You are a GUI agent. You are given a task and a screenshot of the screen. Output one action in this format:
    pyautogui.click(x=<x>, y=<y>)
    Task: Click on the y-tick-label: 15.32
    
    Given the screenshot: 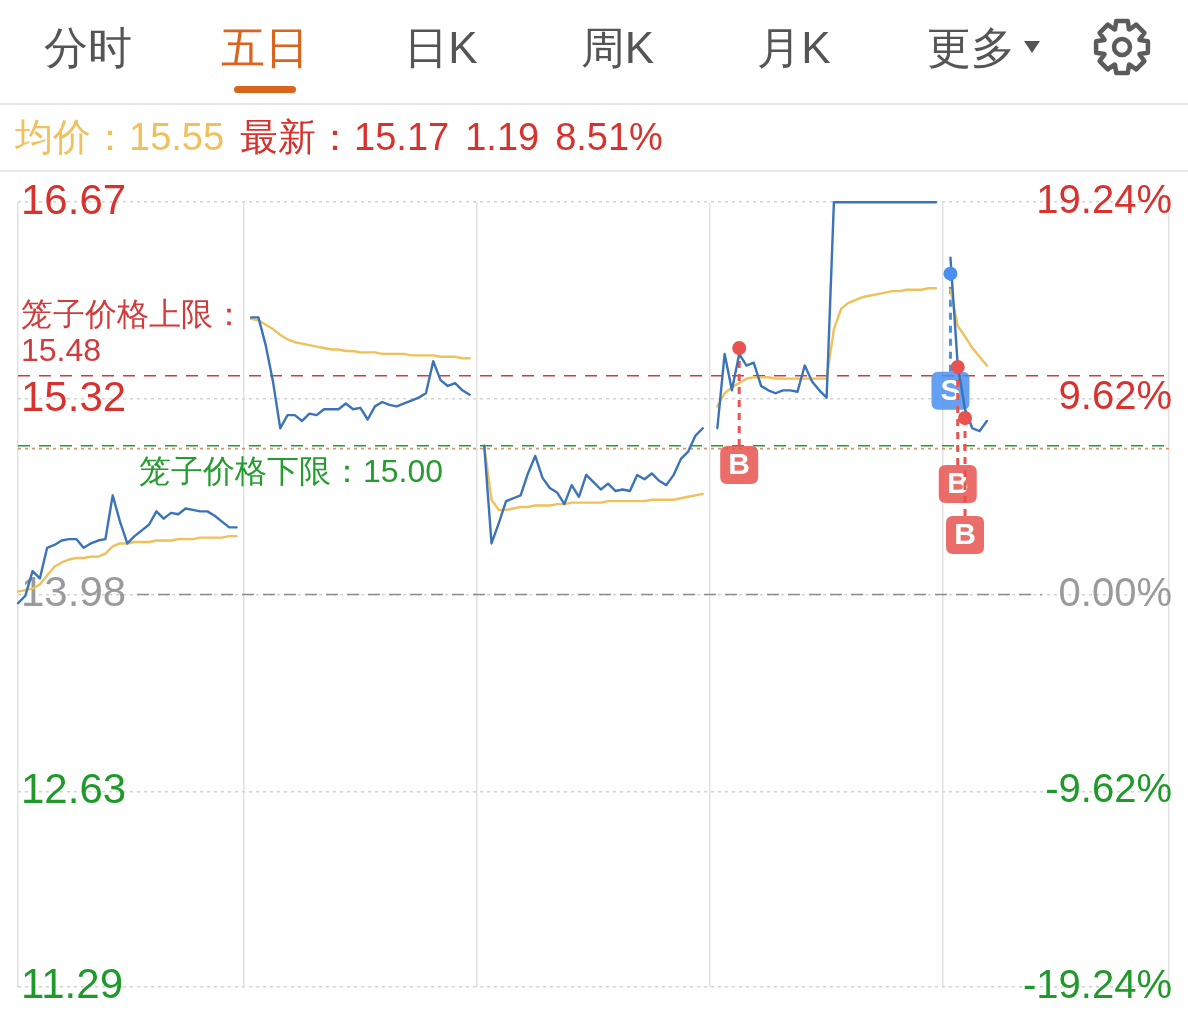 What is the action you would take?
    pyautogui.click(x=74, y=396)
    